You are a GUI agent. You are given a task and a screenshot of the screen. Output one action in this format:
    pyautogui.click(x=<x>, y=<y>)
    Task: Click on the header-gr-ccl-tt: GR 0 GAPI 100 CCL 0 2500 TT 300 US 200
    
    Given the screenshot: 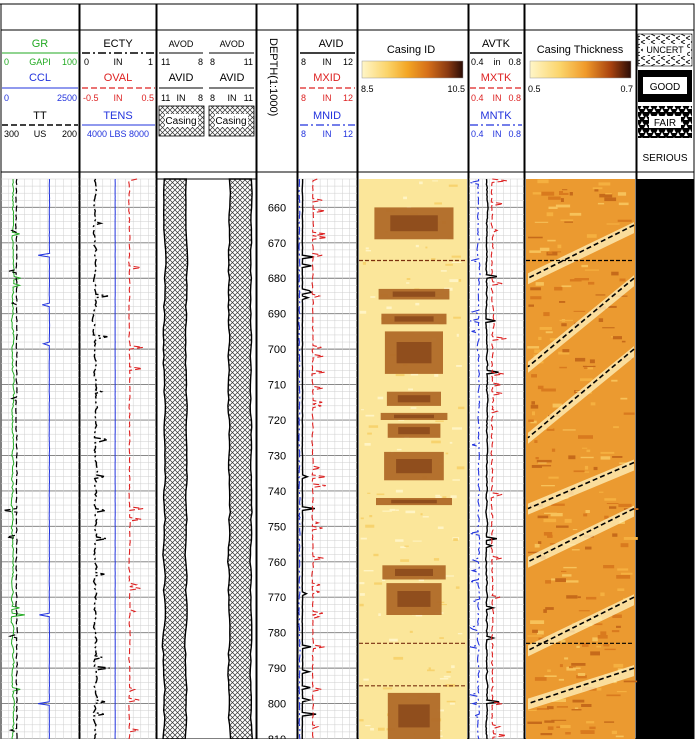 What is the action you would take?
    pyautogui.click(x=40, y=88)
    